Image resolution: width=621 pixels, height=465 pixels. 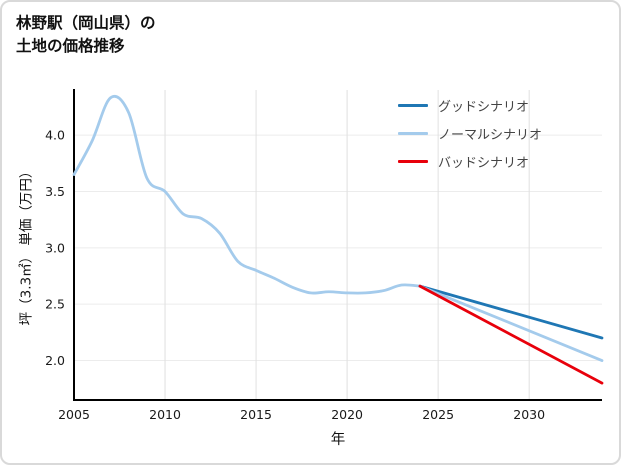 I want to click on y-tick-label: 2.5, so click(x=55, y=304).